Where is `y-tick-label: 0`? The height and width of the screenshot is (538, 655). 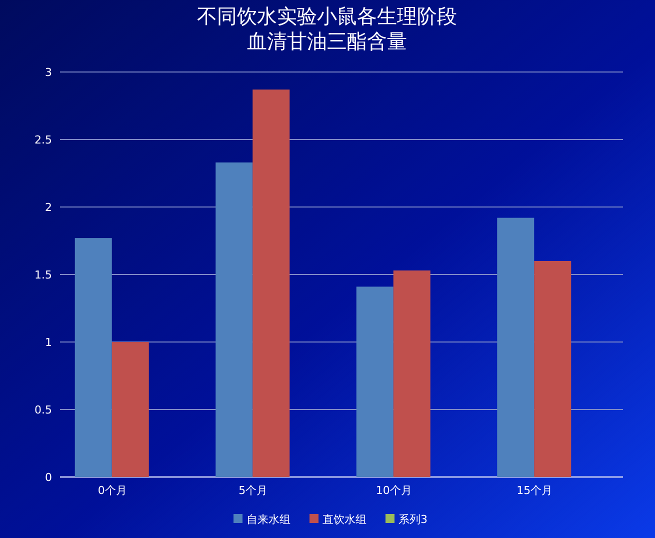
y-tick-label: 0 is located at coordinates (48, 477).